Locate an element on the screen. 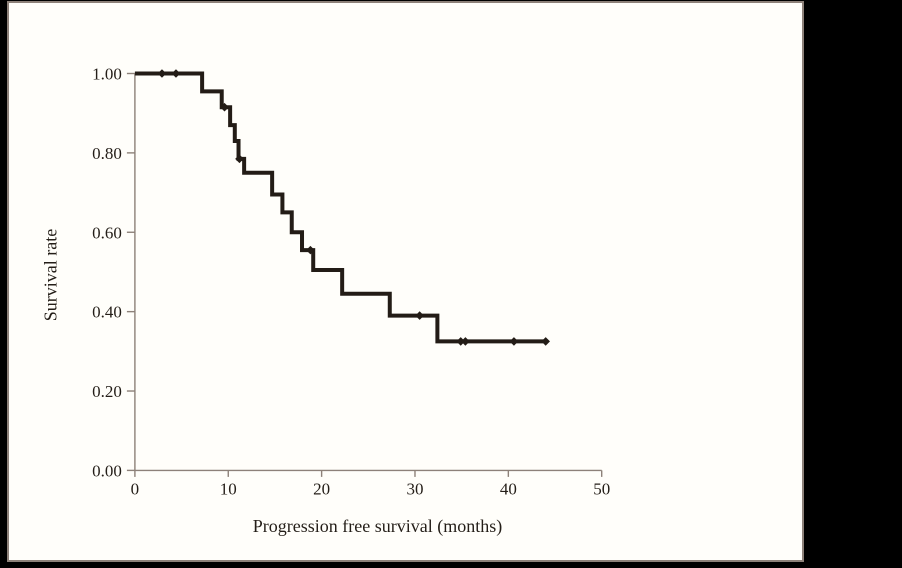  x-axis-title: Progression free survival (months) is located at coordinates (377, 526).